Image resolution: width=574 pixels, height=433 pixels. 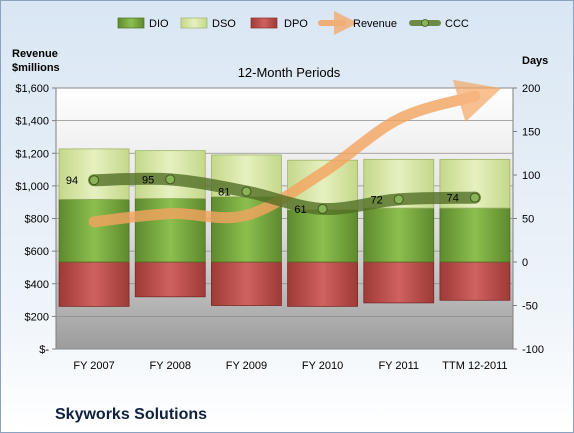 What do you see at coordinates (296, 24) in the screenshot?
I see `legend-label-dpo: DPO` at bounding box center [296, 24].